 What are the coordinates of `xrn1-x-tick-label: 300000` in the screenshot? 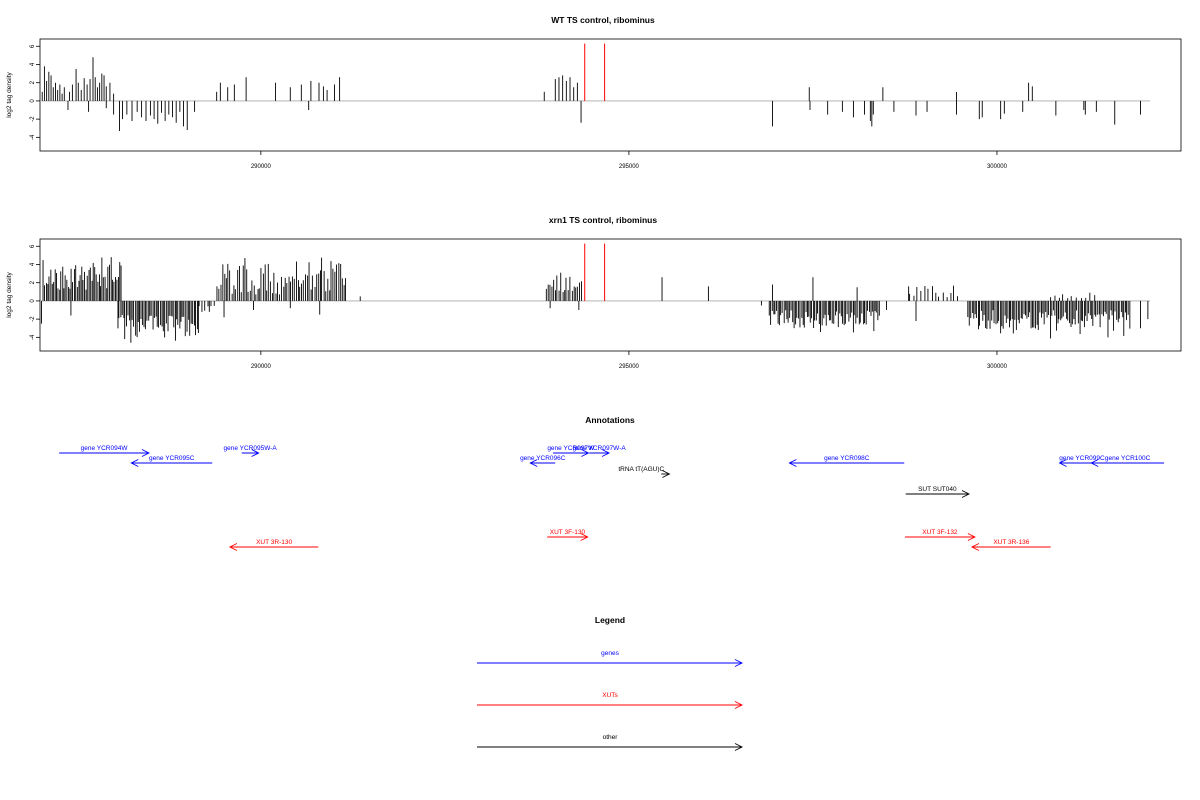 It's located at (997, 367).